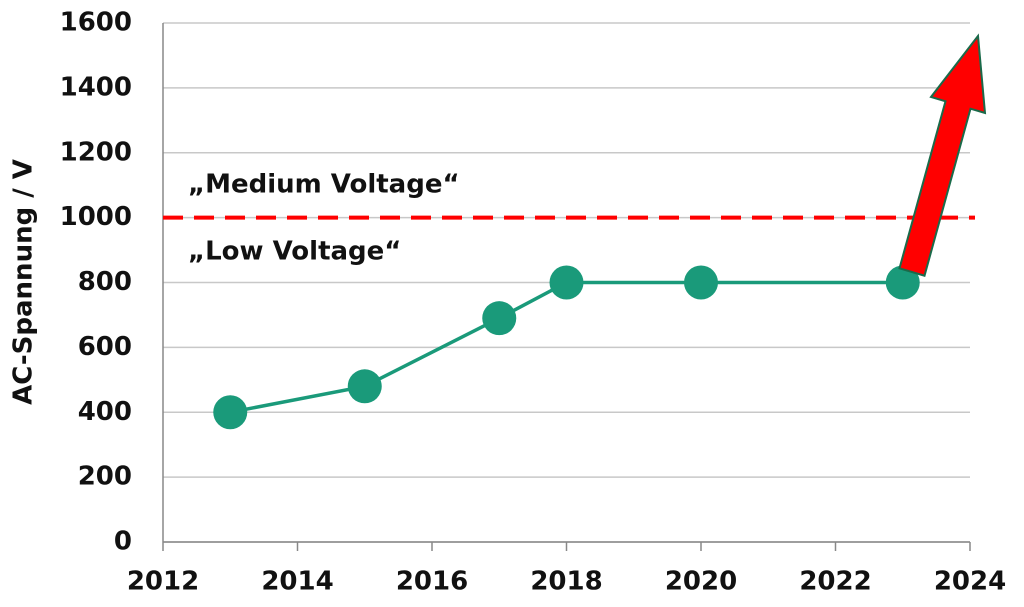 This screenshot has width=1024, height=607. I want to click on y-tick-label: 1400, so click(96, 87).